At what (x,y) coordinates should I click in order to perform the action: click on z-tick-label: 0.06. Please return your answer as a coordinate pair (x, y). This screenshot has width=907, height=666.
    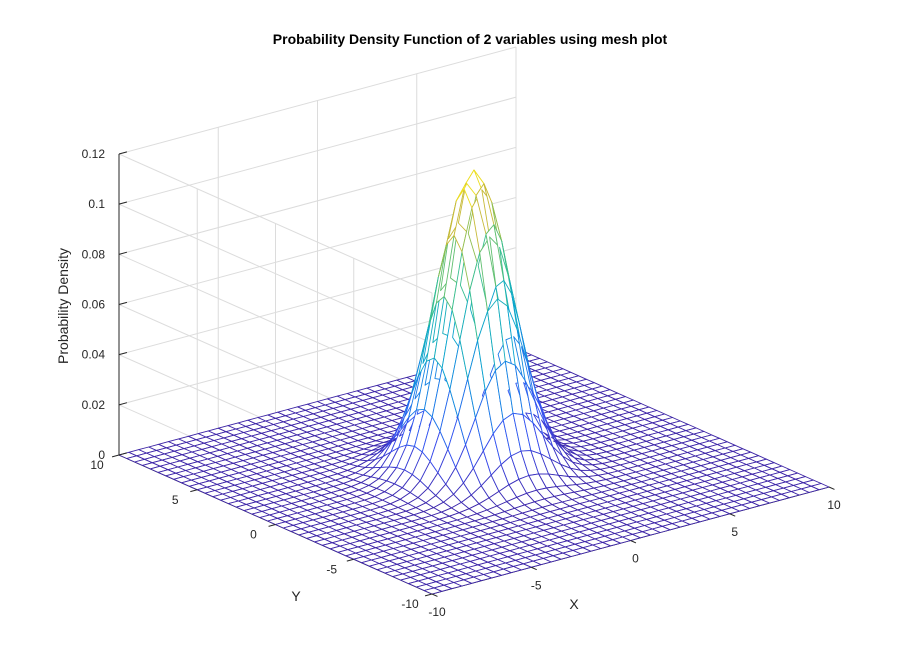
    Looking at the image, I should click on (94, 305).